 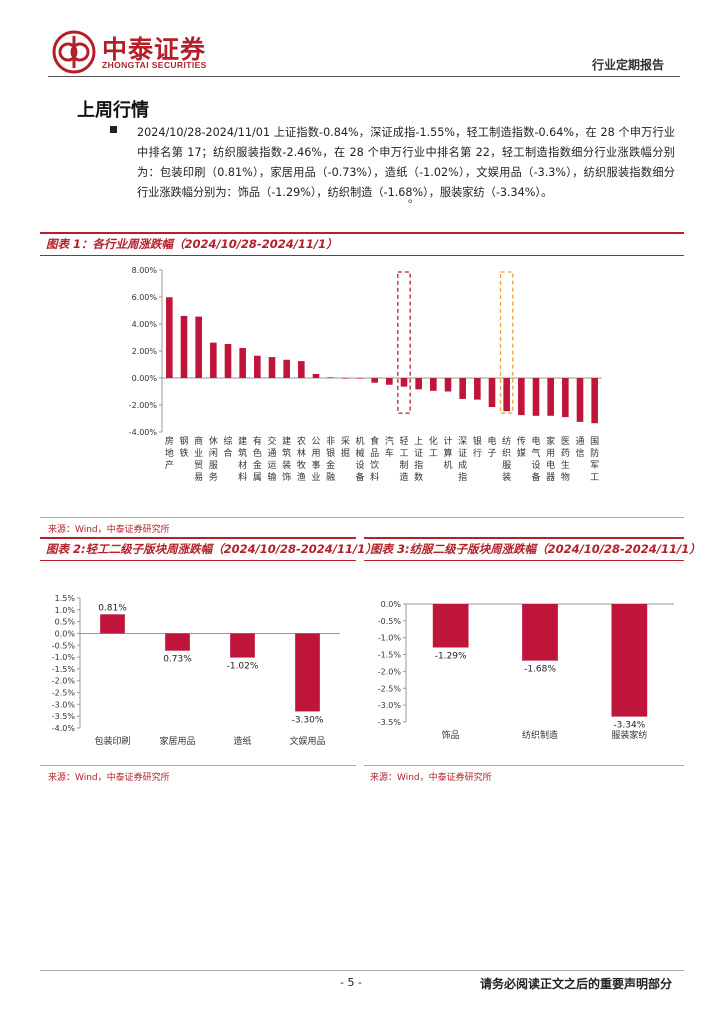 What do you see at coordinates (521, 447) in the screenshot?
I see `x-tick-label: 传媒` at bounding box center [521, 447].